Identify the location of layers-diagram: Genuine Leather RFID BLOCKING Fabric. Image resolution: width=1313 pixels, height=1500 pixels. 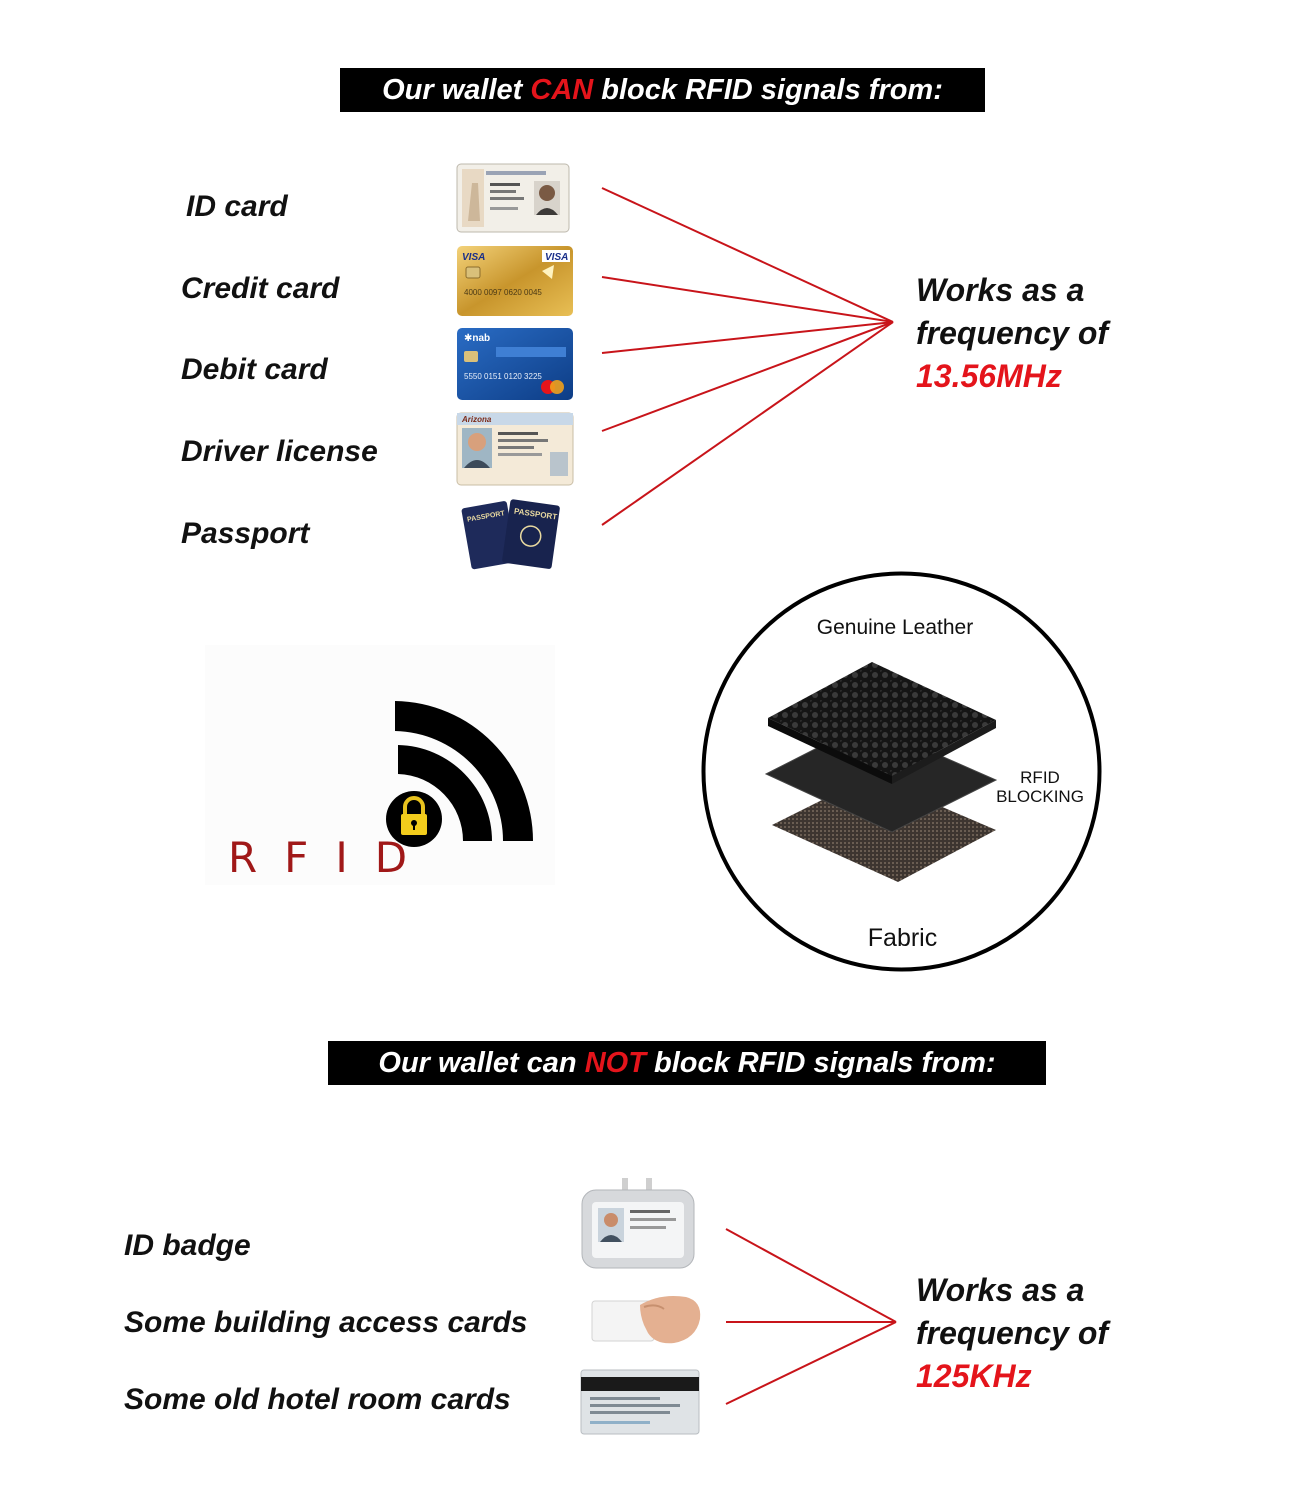
(901, 771).